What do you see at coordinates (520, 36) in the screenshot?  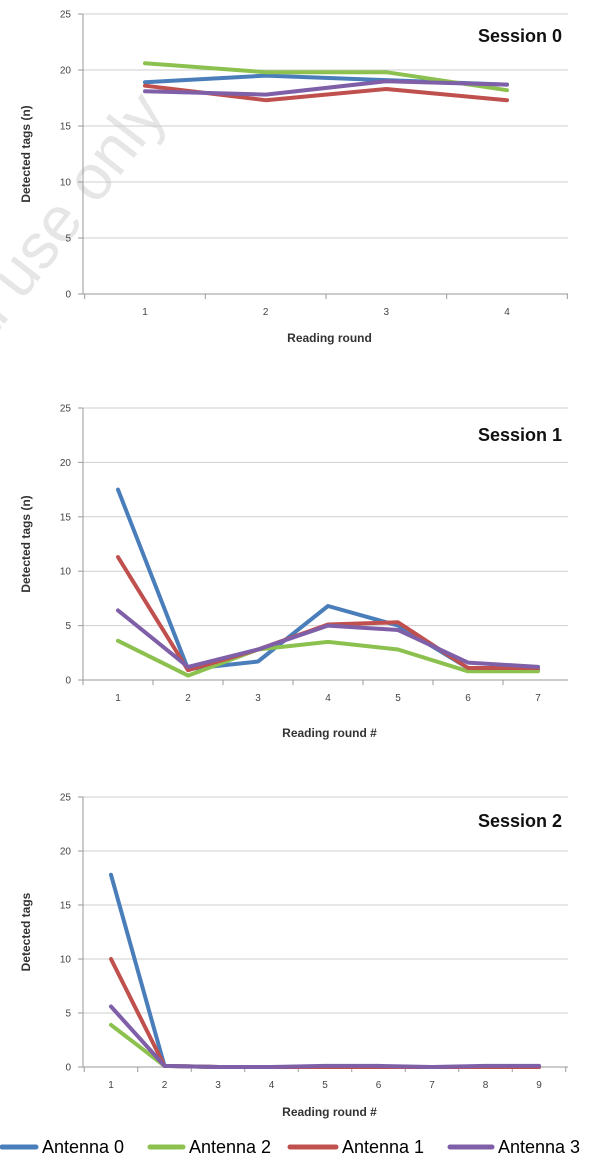 I see `chart-title: Session 0` at bounding box center [520, 36].